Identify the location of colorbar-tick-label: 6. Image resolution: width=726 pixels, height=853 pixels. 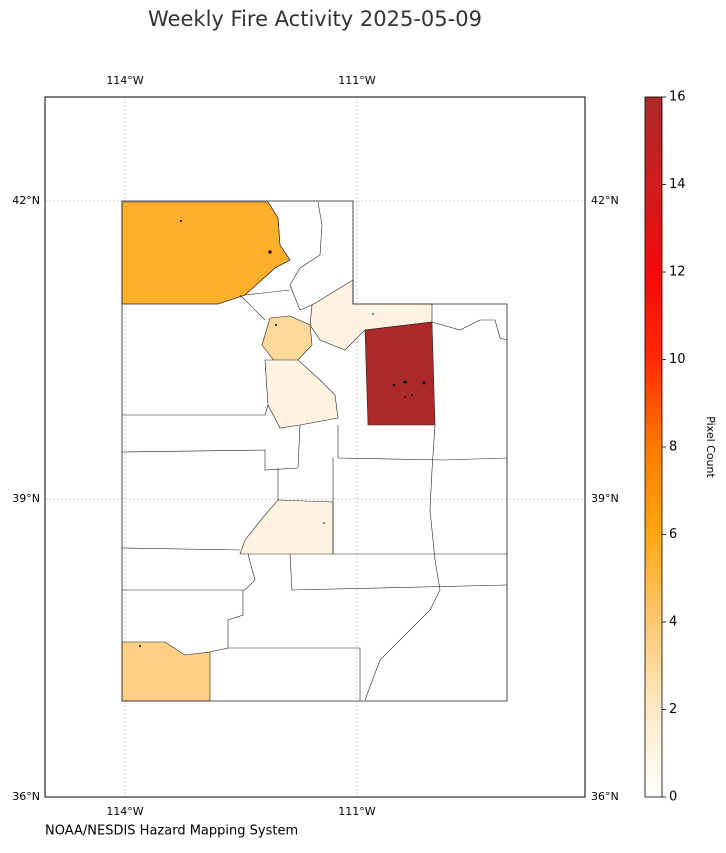
(673, 534).